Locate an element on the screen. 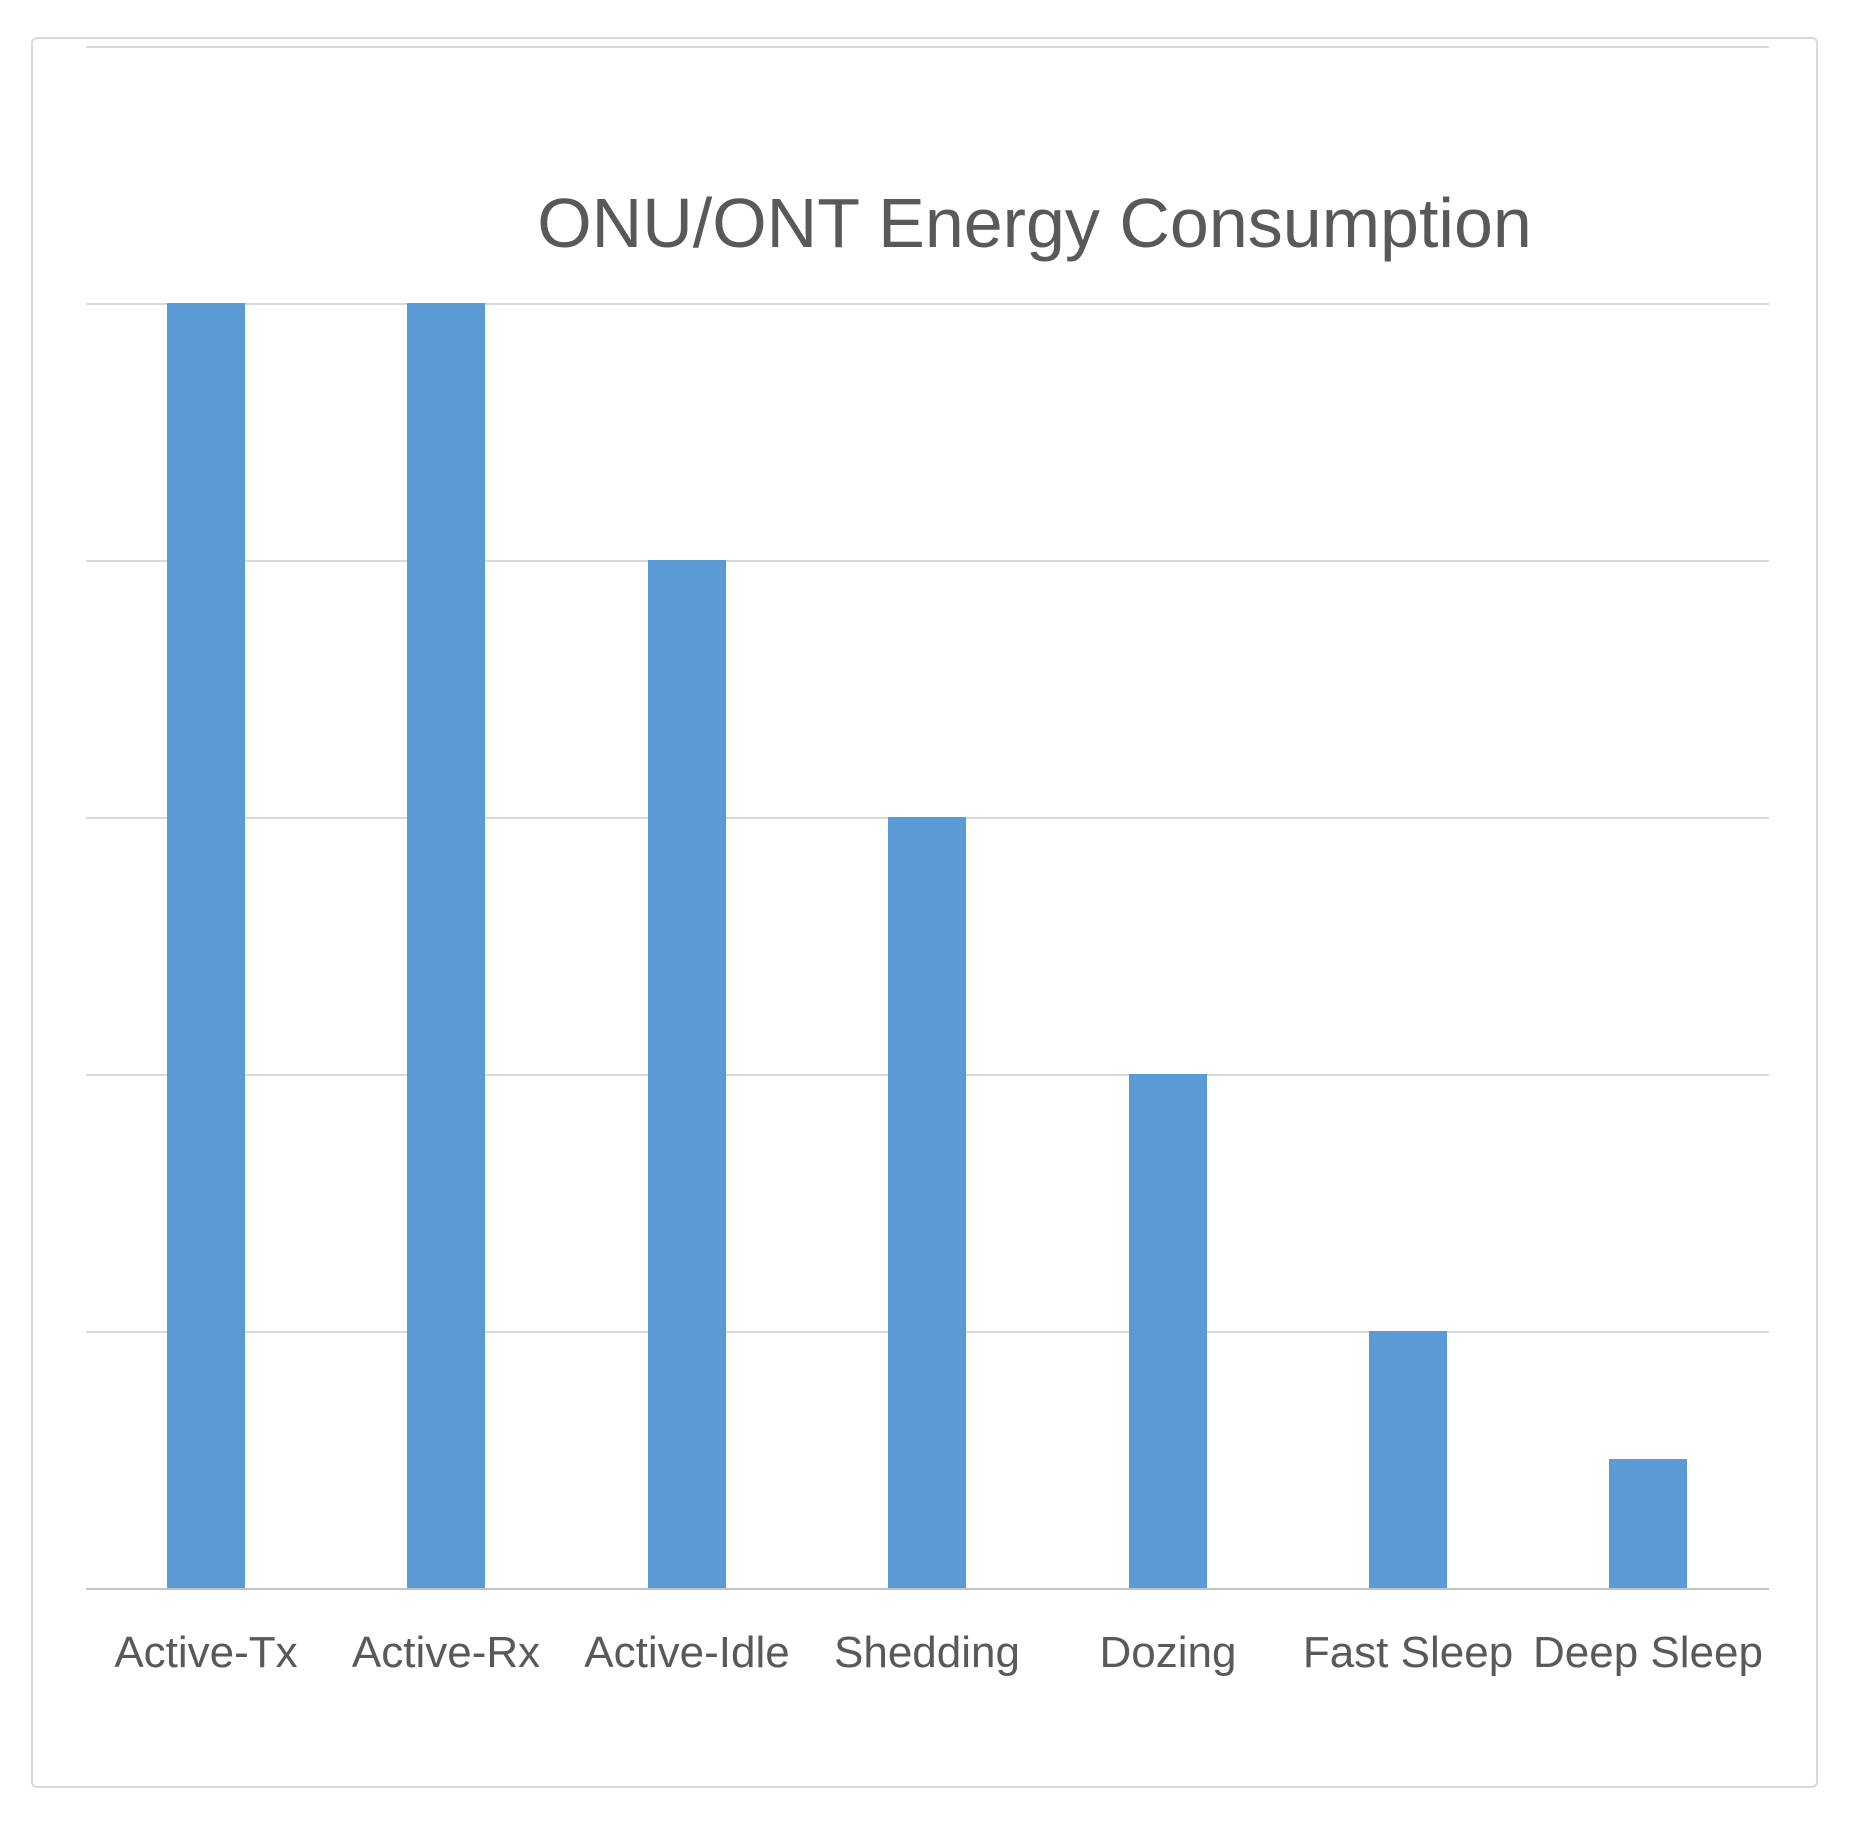 This screenshot has width=1857, height=1834. x-axis-line is located at coordinates (927, 1589).